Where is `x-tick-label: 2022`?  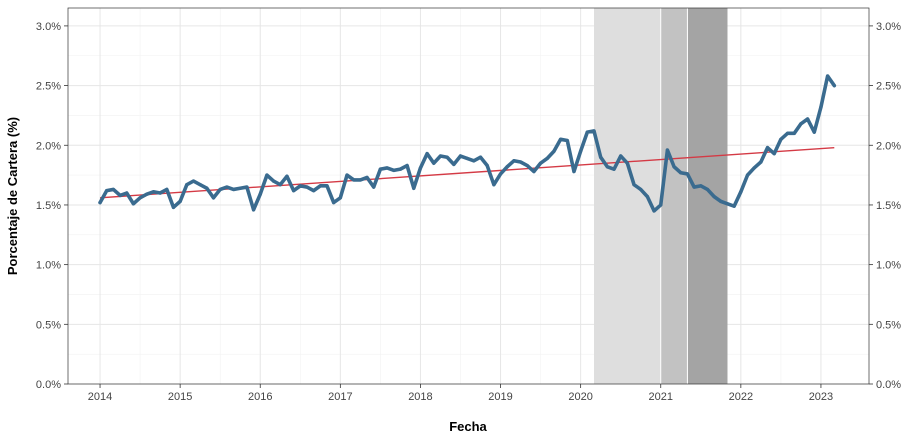
x-tick-label: 2022 is located at coordinates (741, 397).